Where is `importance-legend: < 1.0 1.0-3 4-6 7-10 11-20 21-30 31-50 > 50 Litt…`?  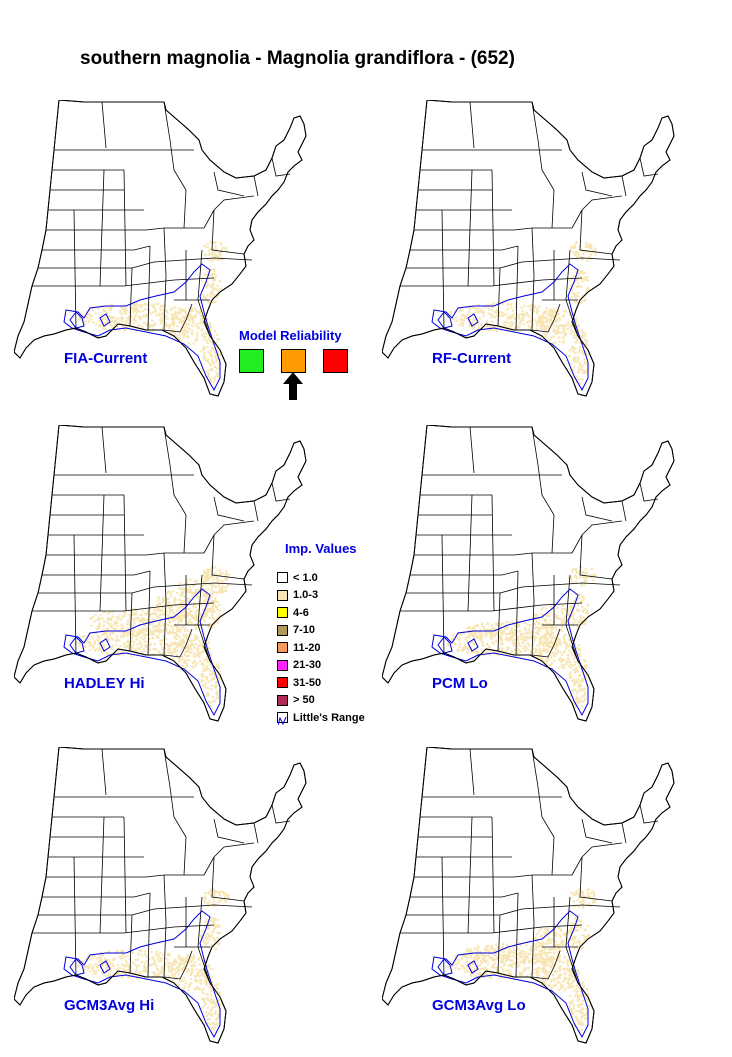
importance-legend: < 1.0 1.0-3 4-6 7-10 11-20 21-30 31-50 > 50 Litt… is located at coordinates (321, 648).